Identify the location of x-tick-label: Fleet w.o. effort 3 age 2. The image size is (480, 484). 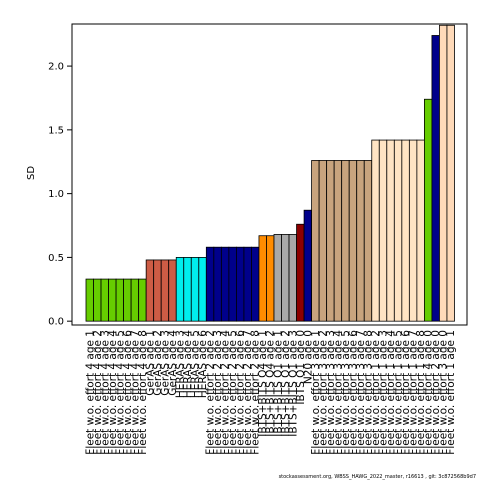
(323, 392).